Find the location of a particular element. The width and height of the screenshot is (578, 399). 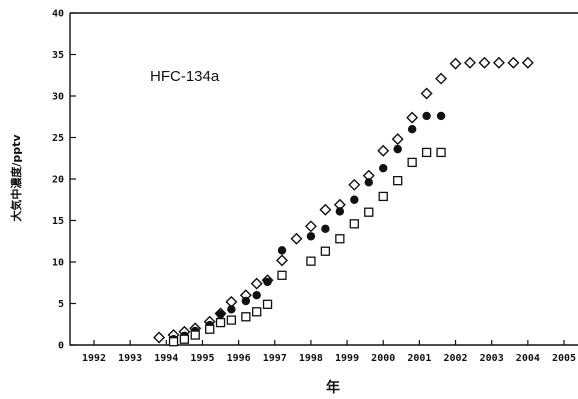

x-tick-label: 1992 is located at coordinates (94, 358).